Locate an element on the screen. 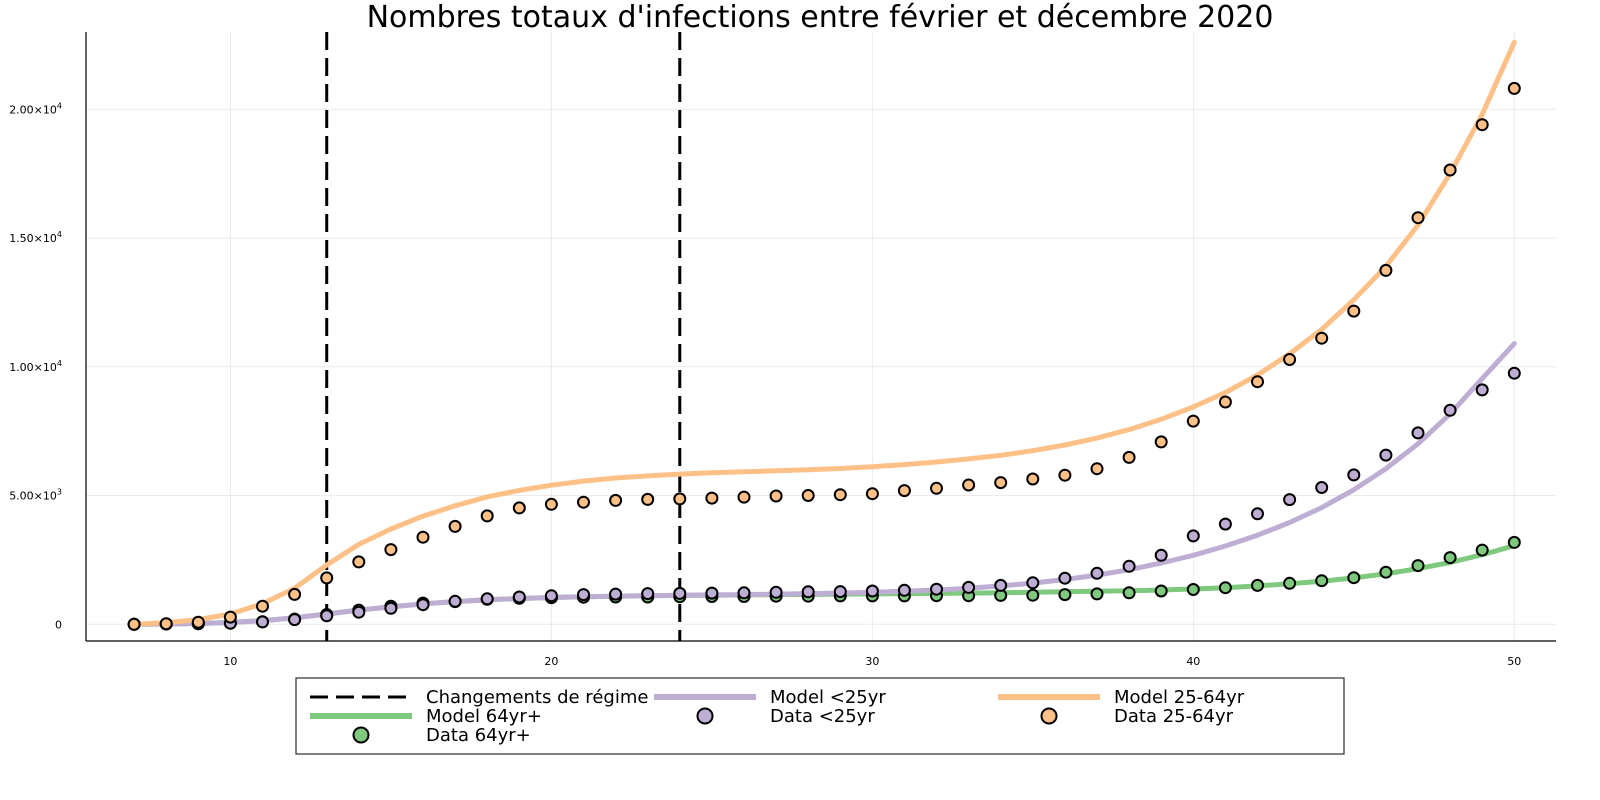  legend-label: Model 25-64yr is located at coordinates (1179, 697).